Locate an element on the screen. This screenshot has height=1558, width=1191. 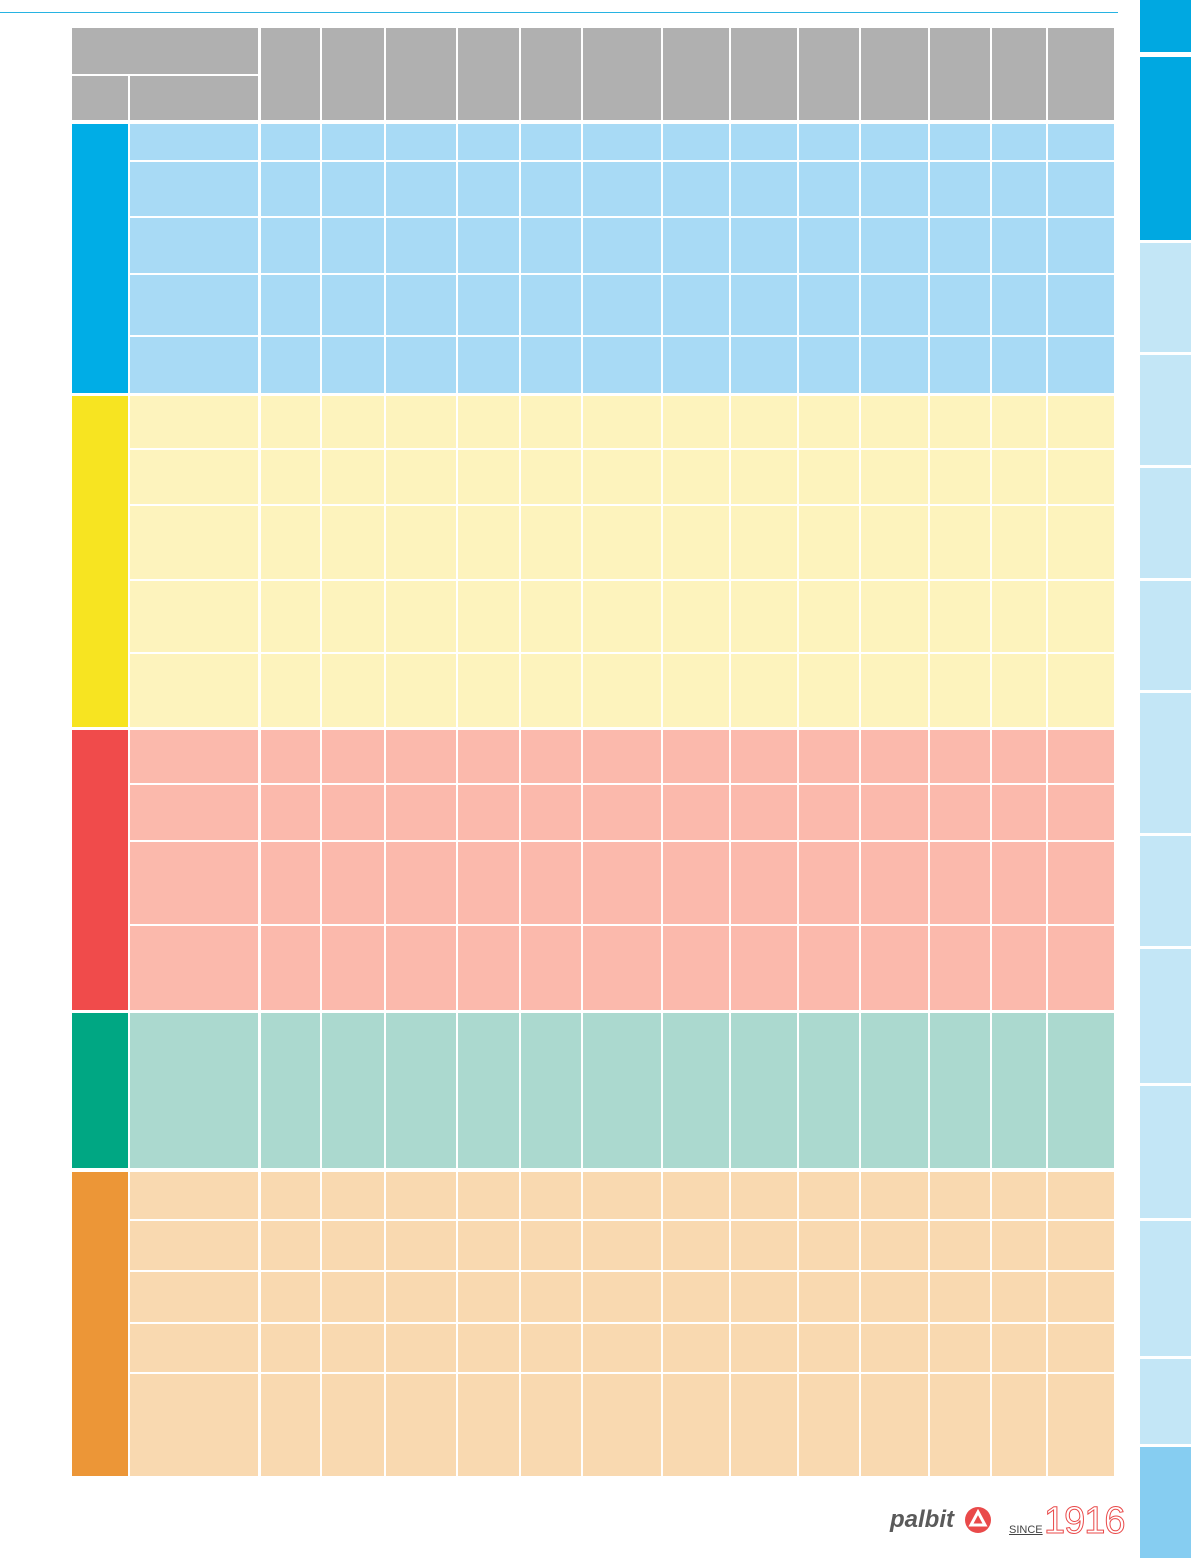
brand-icon is located at coordinates (978, 1520).